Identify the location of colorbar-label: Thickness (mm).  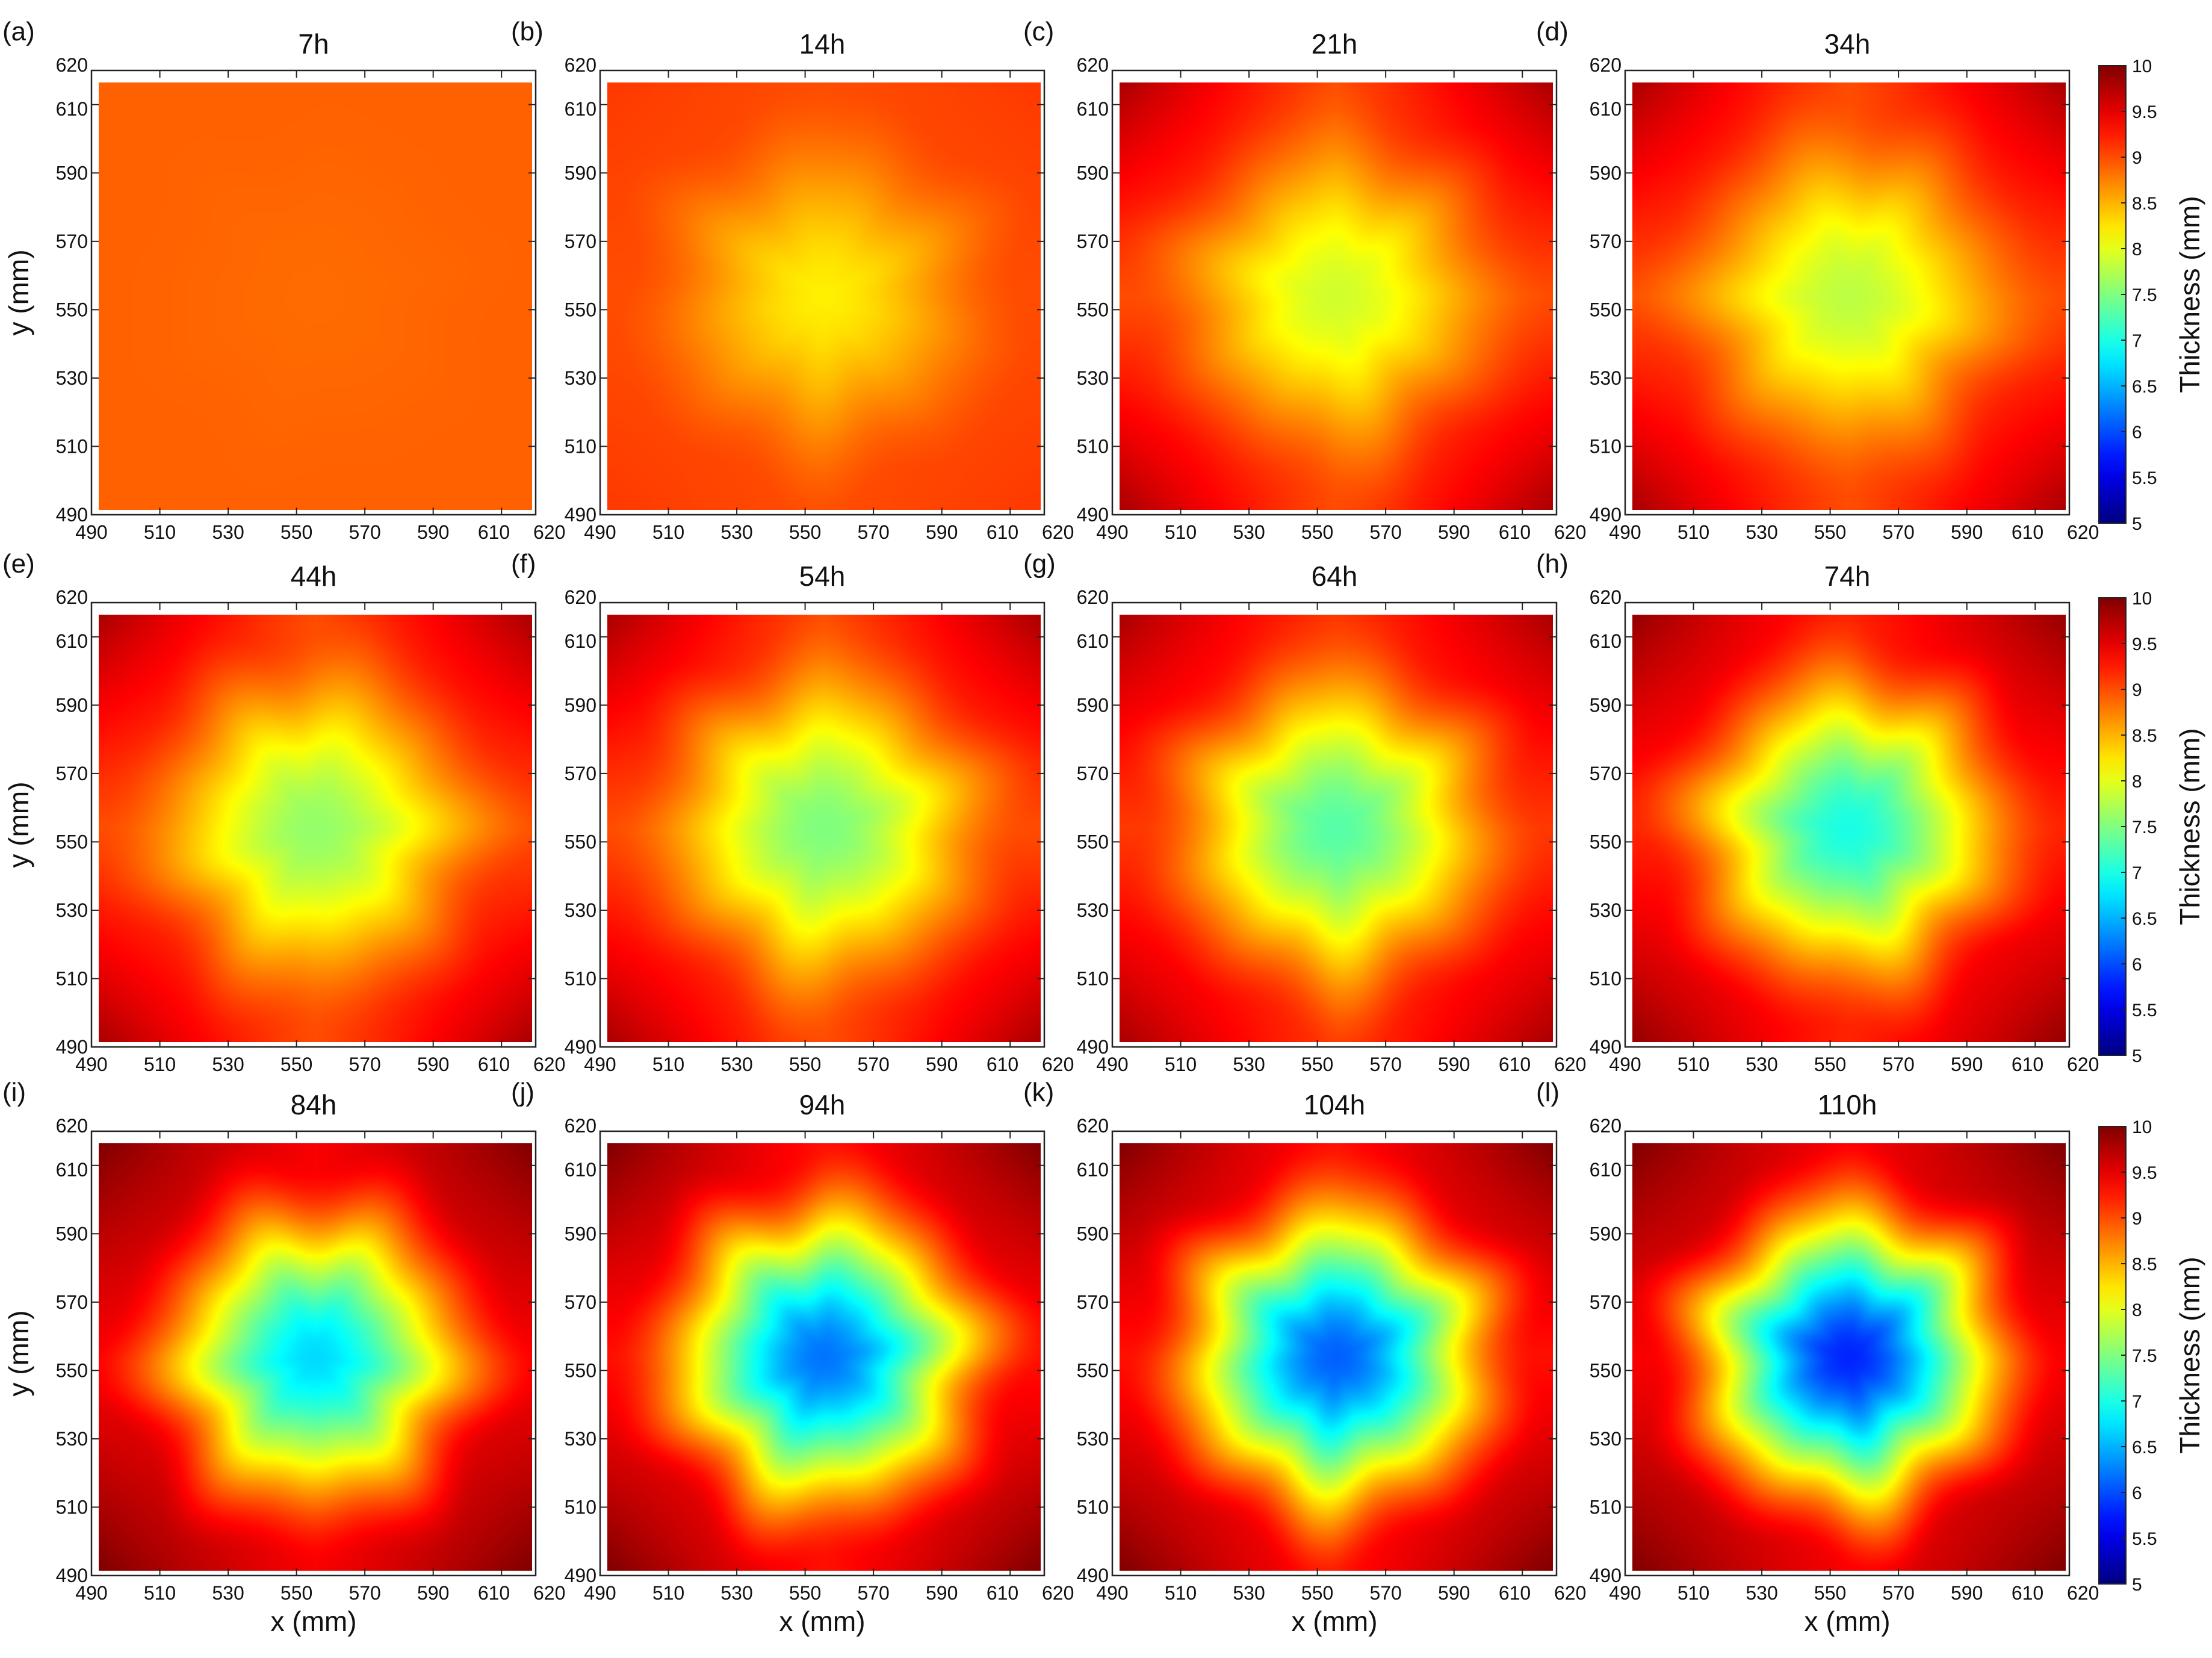
(2189, 294).